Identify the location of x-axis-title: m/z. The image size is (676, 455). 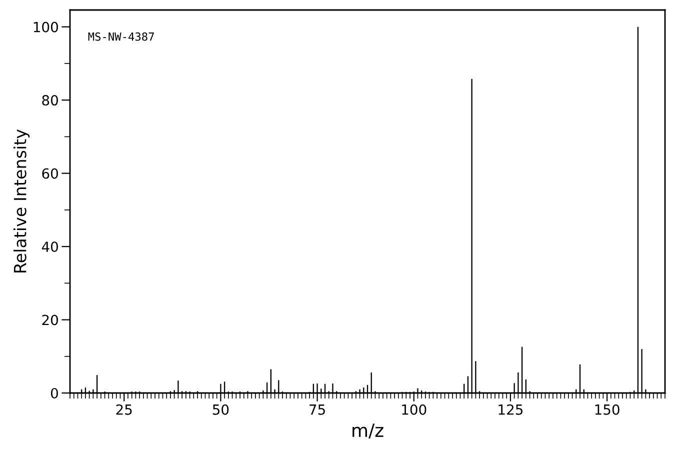
(368, 431).